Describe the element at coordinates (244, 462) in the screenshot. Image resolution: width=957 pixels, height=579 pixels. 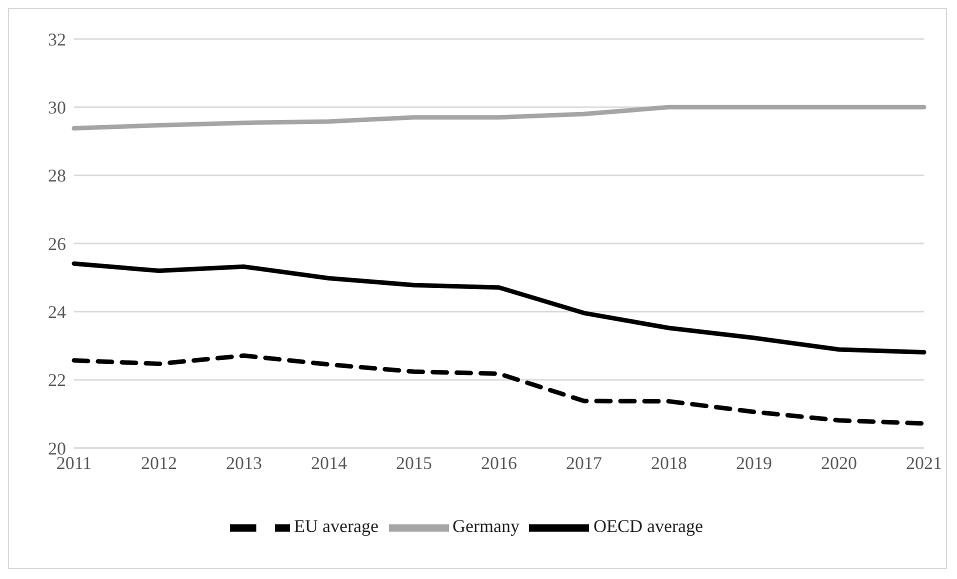
I see `x-tick-label: 2013` at that location.